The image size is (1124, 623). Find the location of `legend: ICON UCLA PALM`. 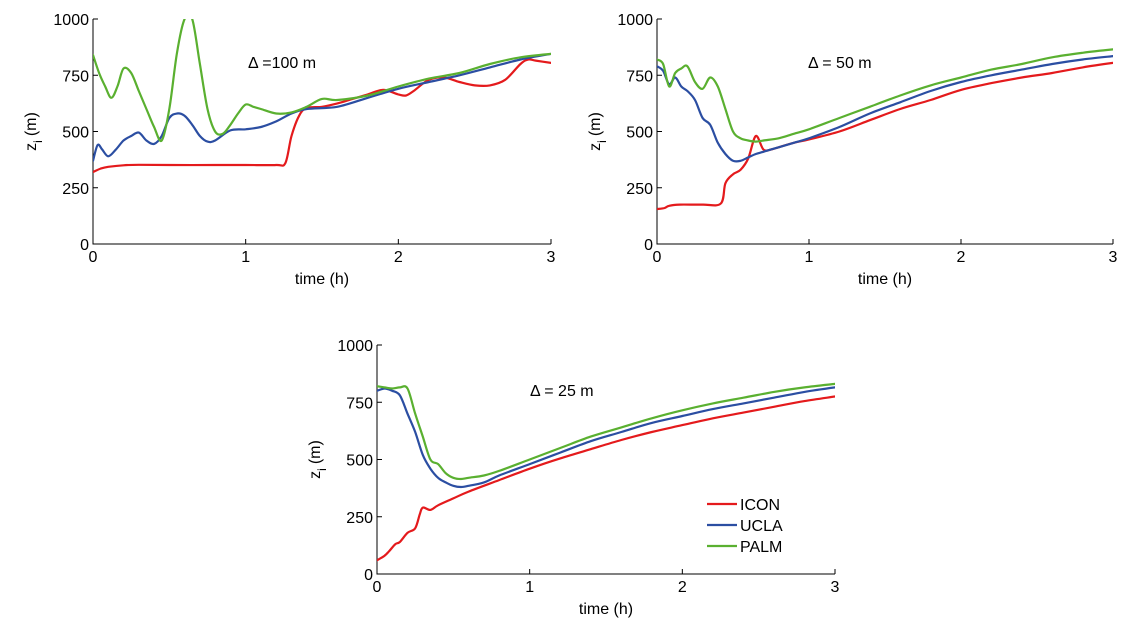

legend: ICON UCLA PALM is located at coordinates (745, 526).